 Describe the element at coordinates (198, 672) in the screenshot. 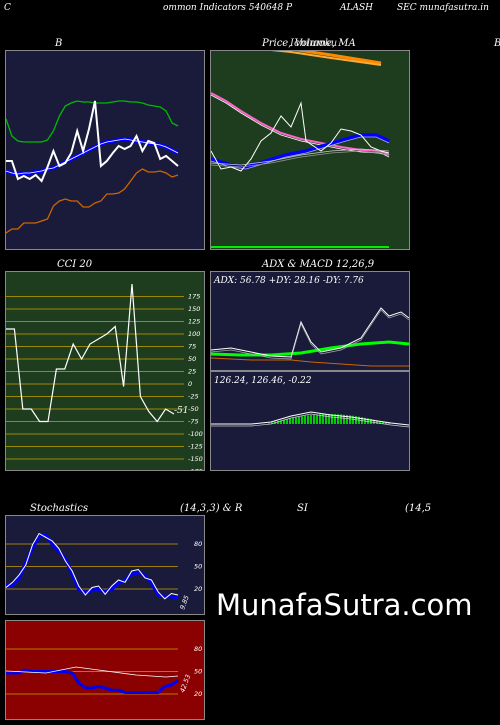

I see `rsi-tick-label: 50` at that location.